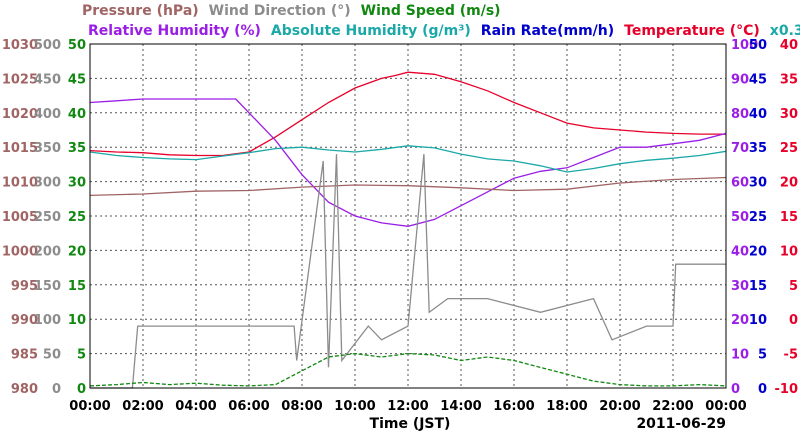 The height and width of the screenshot is (439, 800). What do you see at coordinates (20, 251) in the screenshot?
I see `y-tick-label: 1000` at bounding box center [20, 251].